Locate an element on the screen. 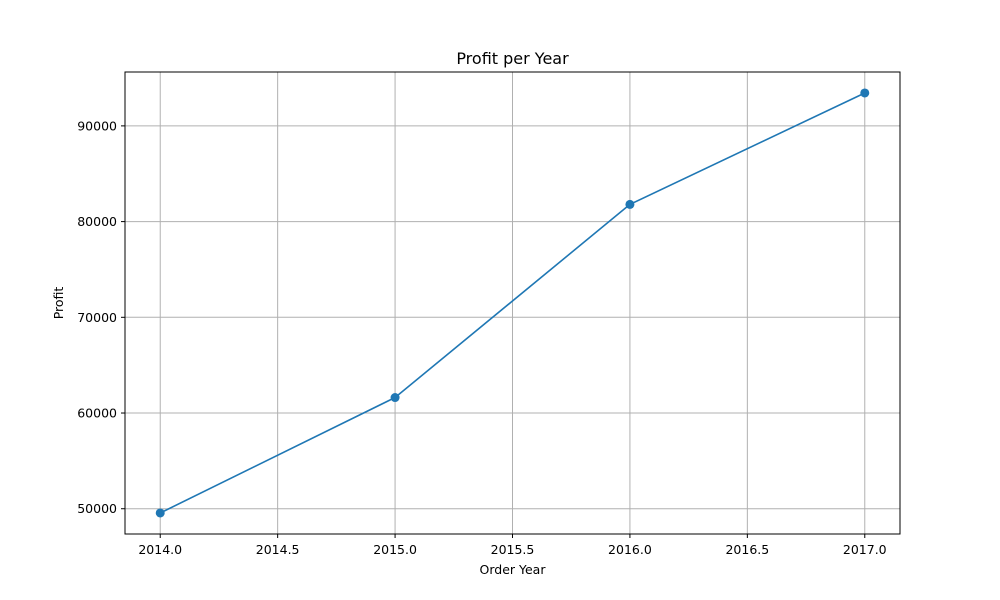  chart-title: Profit per Year is located at coordinates (512, 58).